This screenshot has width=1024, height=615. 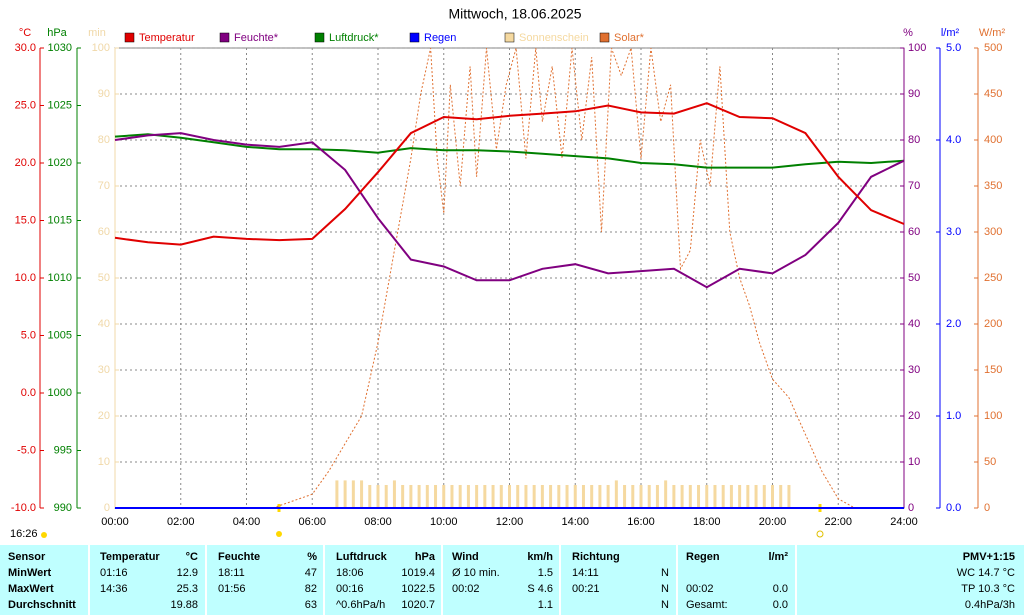 I want to click on x-tick-label: 24:00, so click(x=904, y=522).